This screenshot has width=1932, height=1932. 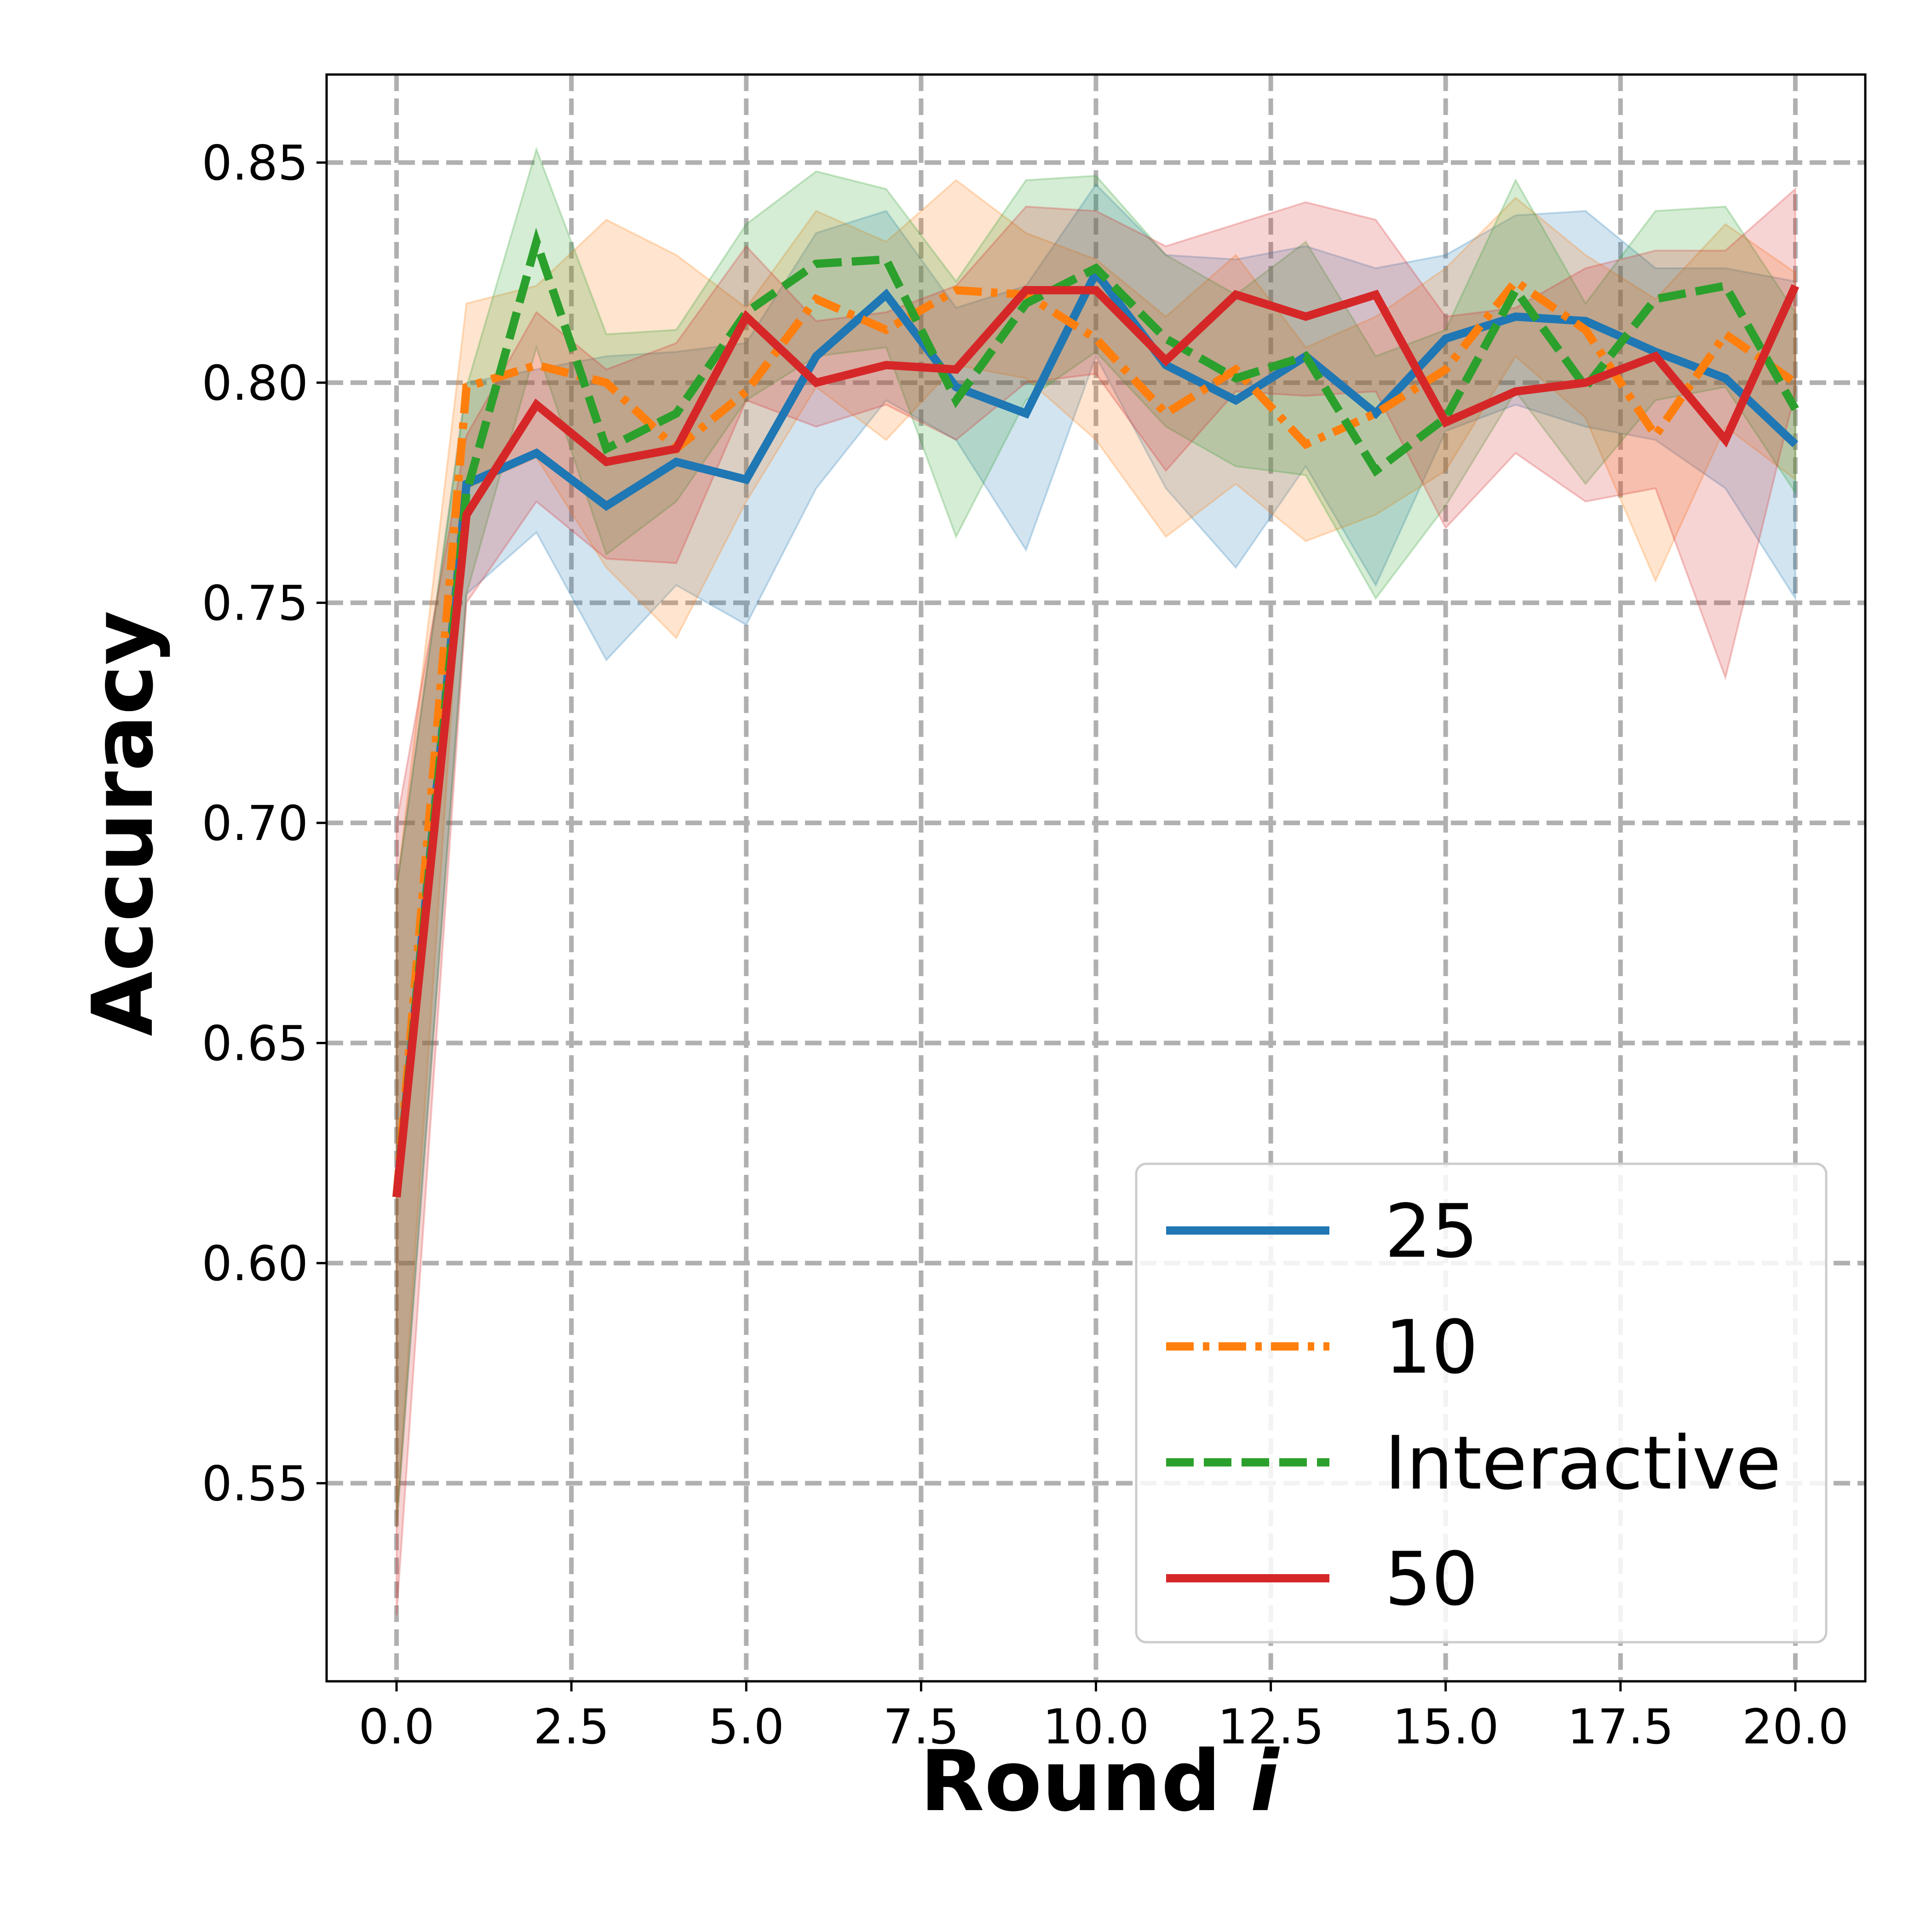 I want to click on legend-label-50: 50, so click(x=1431, y=1579).